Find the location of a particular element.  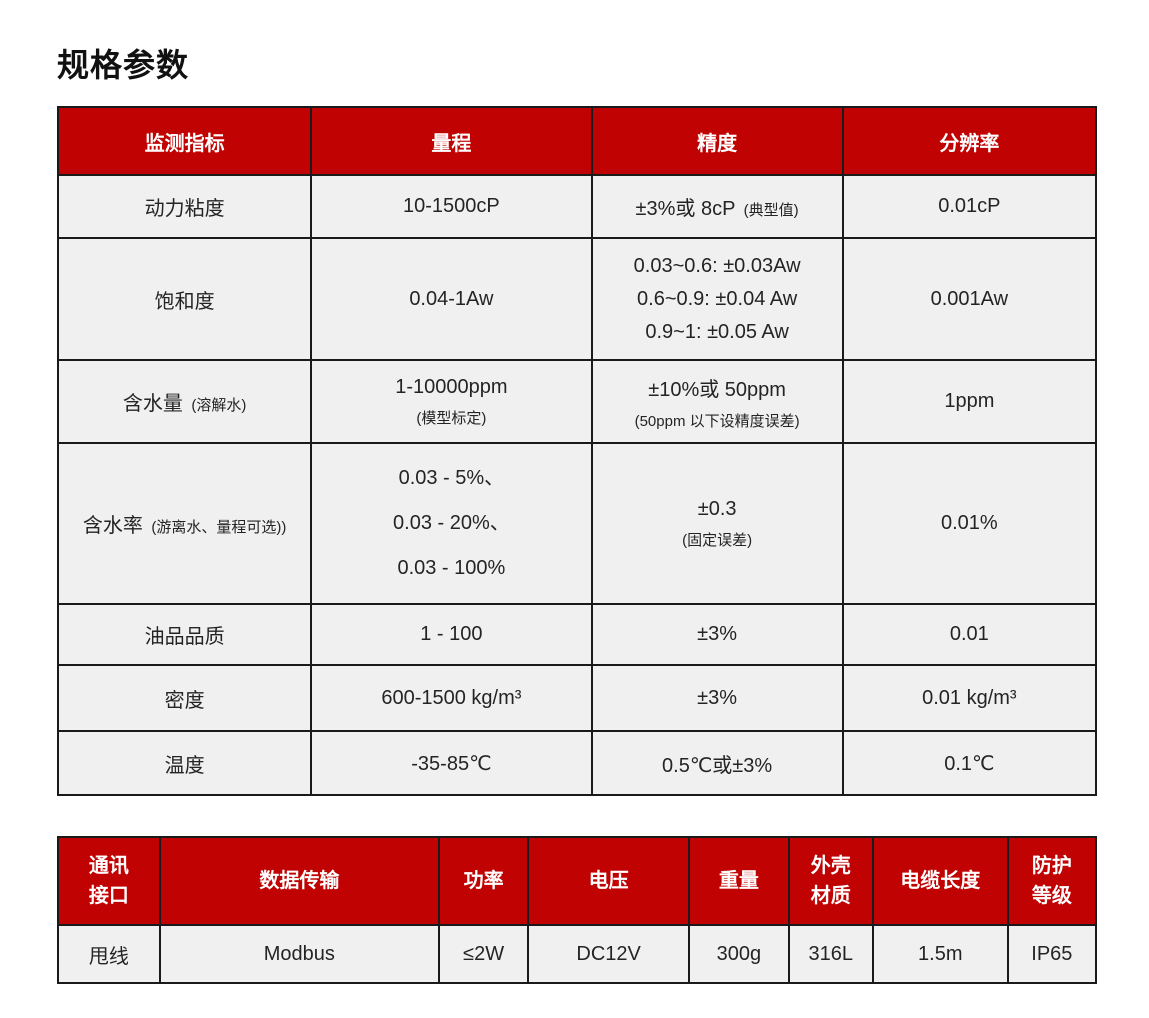

saturation-resolution: 0.001Aw is located at coordinates (969, 298).